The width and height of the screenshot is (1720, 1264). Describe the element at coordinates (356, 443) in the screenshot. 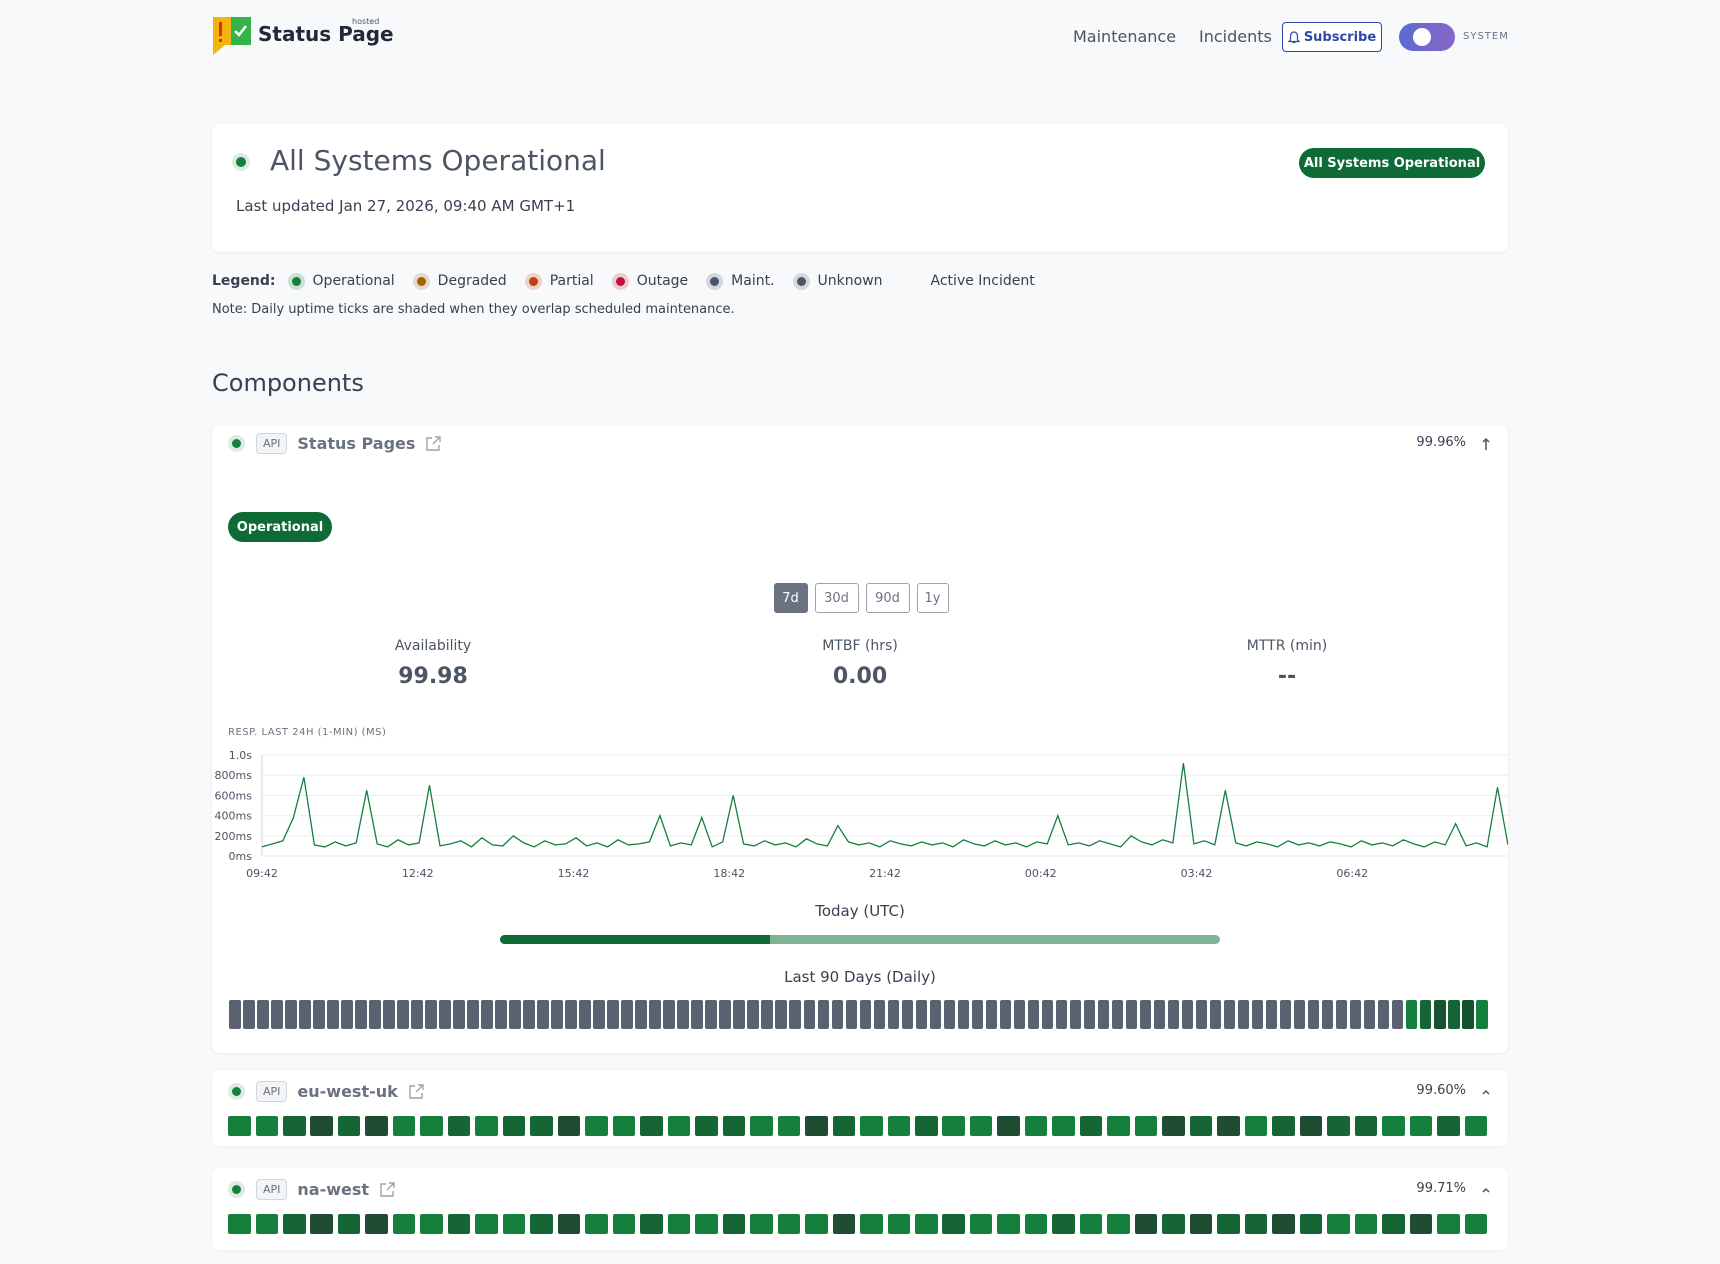

I see `component-name: Status Pages` at that location.